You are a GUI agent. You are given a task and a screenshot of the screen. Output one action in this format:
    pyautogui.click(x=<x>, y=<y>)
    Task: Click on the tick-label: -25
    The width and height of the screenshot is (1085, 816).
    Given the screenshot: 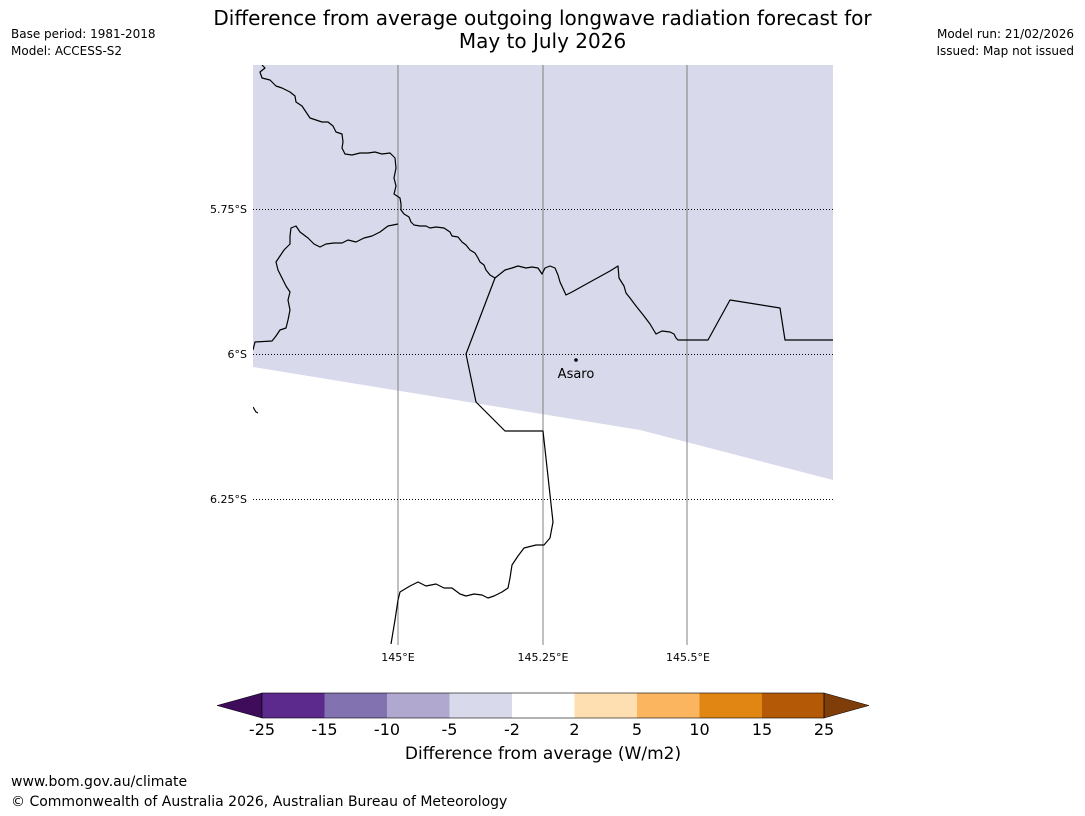 What is the action you would take?
    pyautogui.click(x=262, y=729)
    